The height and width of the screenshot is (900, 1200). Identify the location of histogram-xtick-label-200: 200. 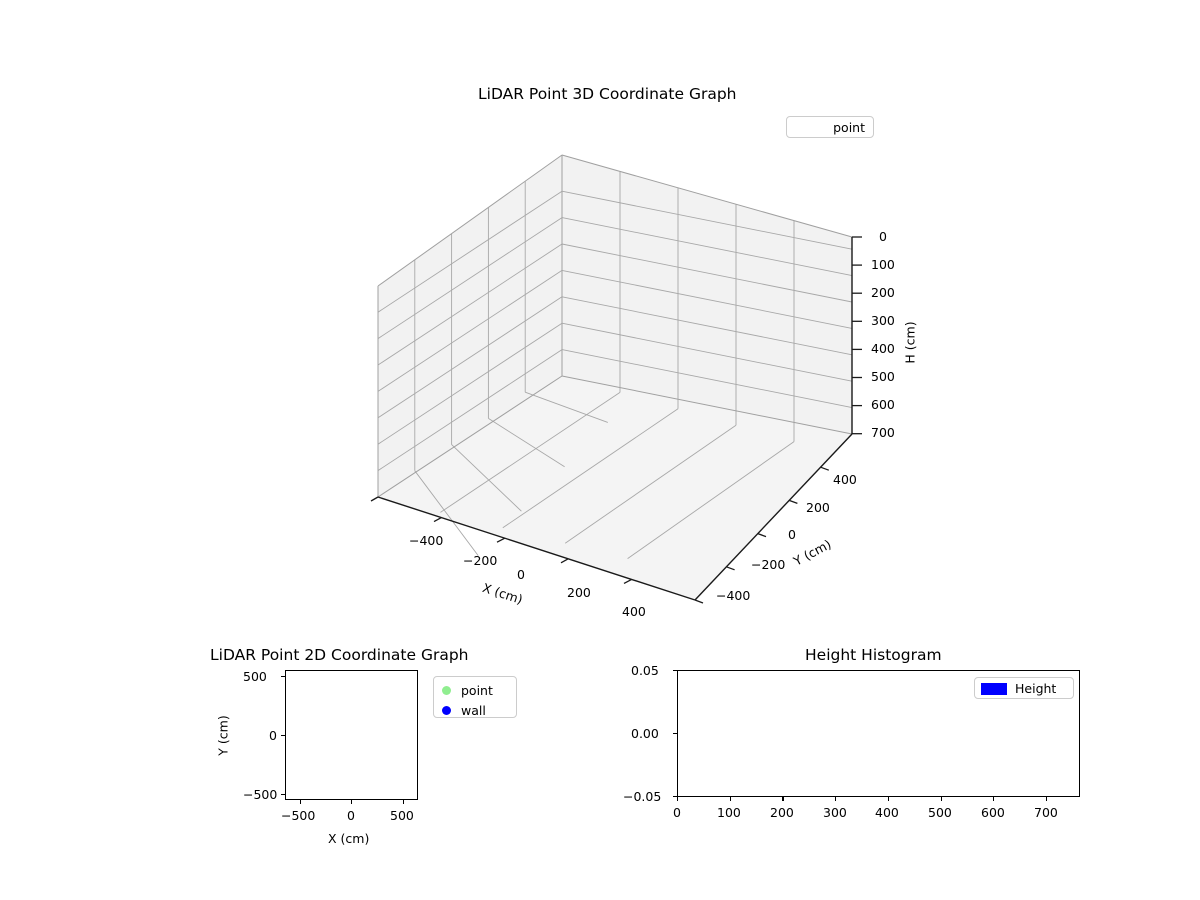
(782, 812).